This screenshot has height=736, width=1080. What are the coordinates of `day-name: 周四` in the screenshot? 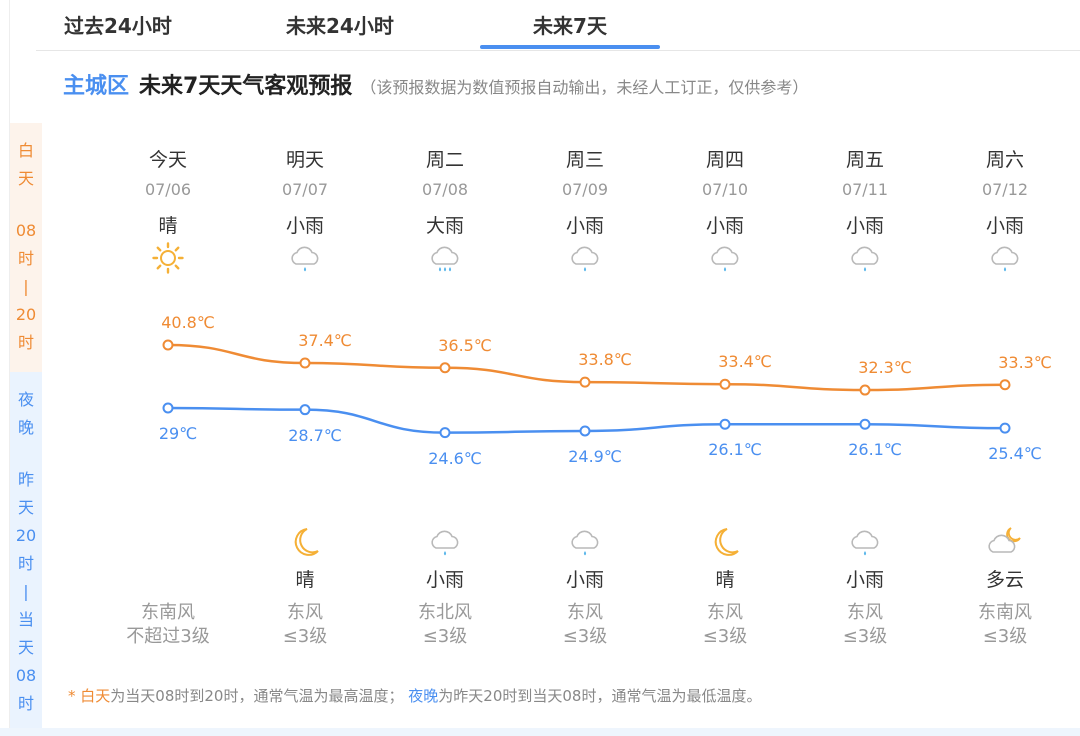 It's located at (724, 160).